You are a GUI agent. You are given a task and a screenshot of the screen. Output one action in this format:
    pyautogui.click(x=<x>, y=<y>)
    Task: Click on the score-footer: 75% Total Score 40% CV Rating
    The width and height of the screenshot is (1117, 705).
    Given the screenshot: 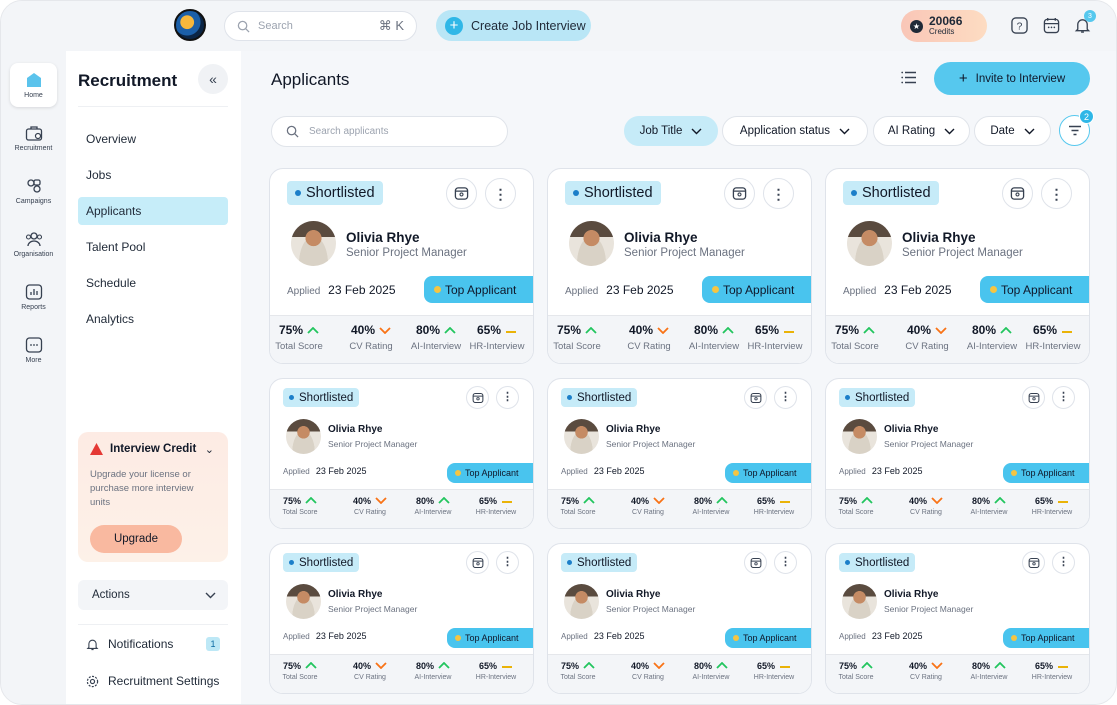 What is the action you would take?
    pyautogui.click(x=957, y=673)
    